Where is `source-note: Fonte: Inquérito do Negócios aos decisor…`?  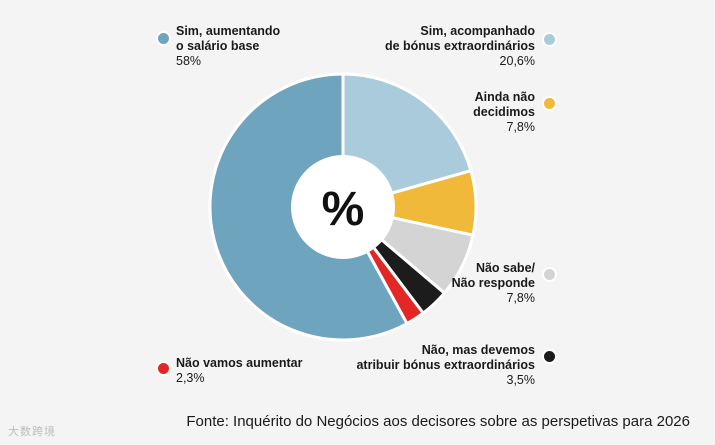
source-note: Fonte: Inquérito do Negócios aos decisor… is located at coordinates (438, 421).